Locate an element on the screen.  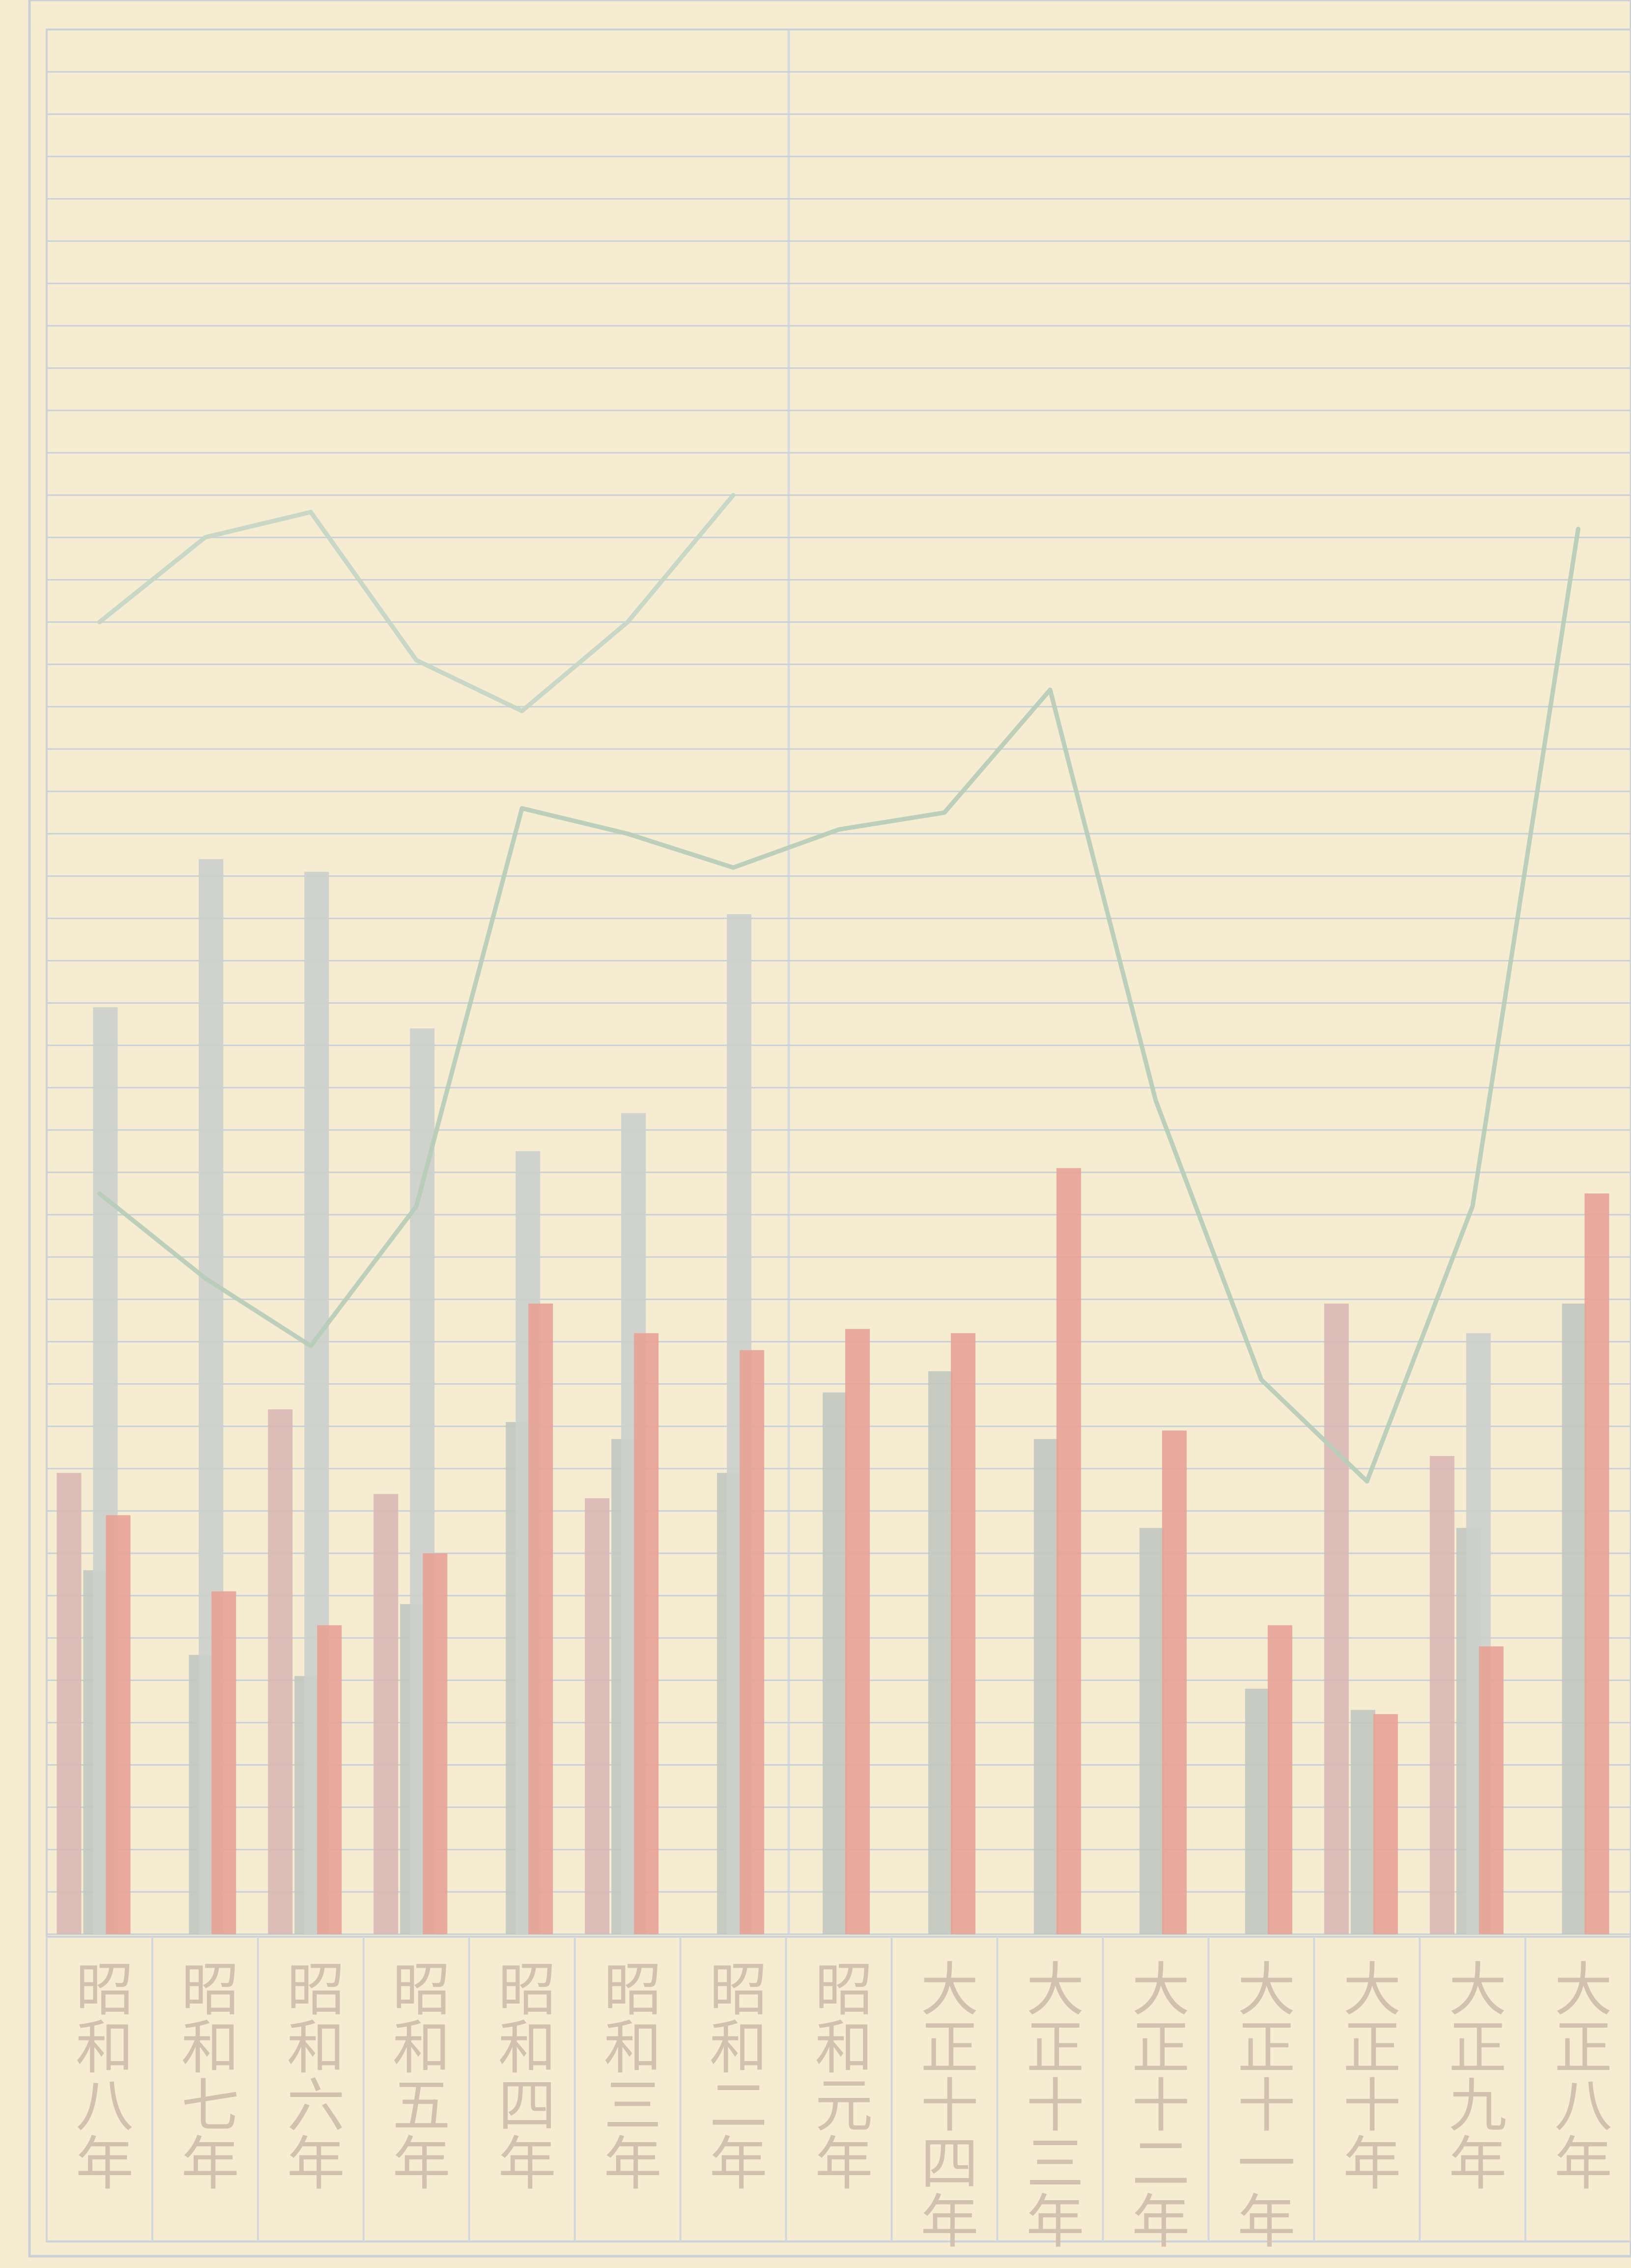
category-label-4: 昭和四年 is located at coordinates (522, 2075).